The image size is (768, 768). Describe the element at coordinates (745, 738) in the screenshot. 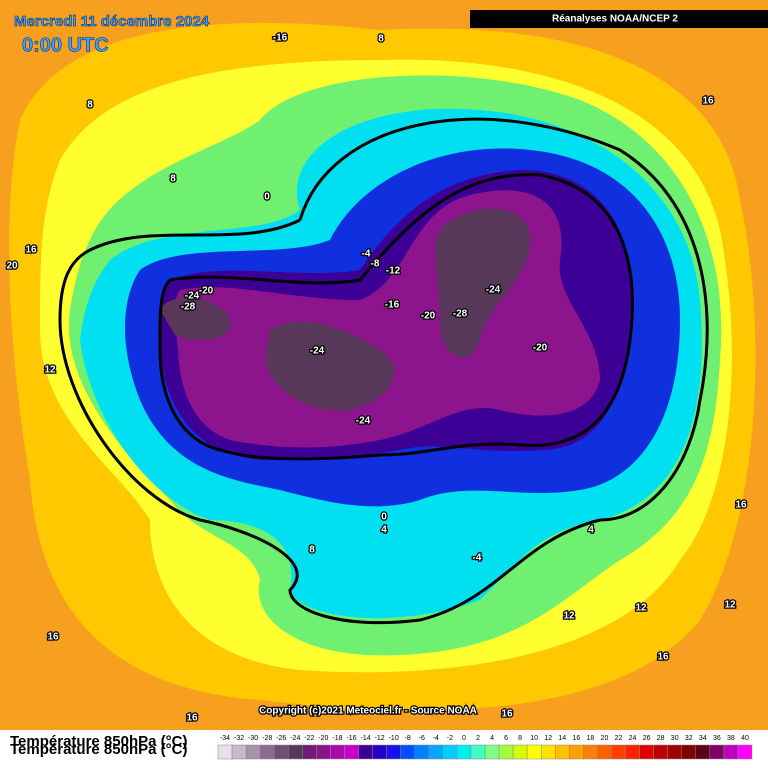

I see `legend-value: 40` at that location.